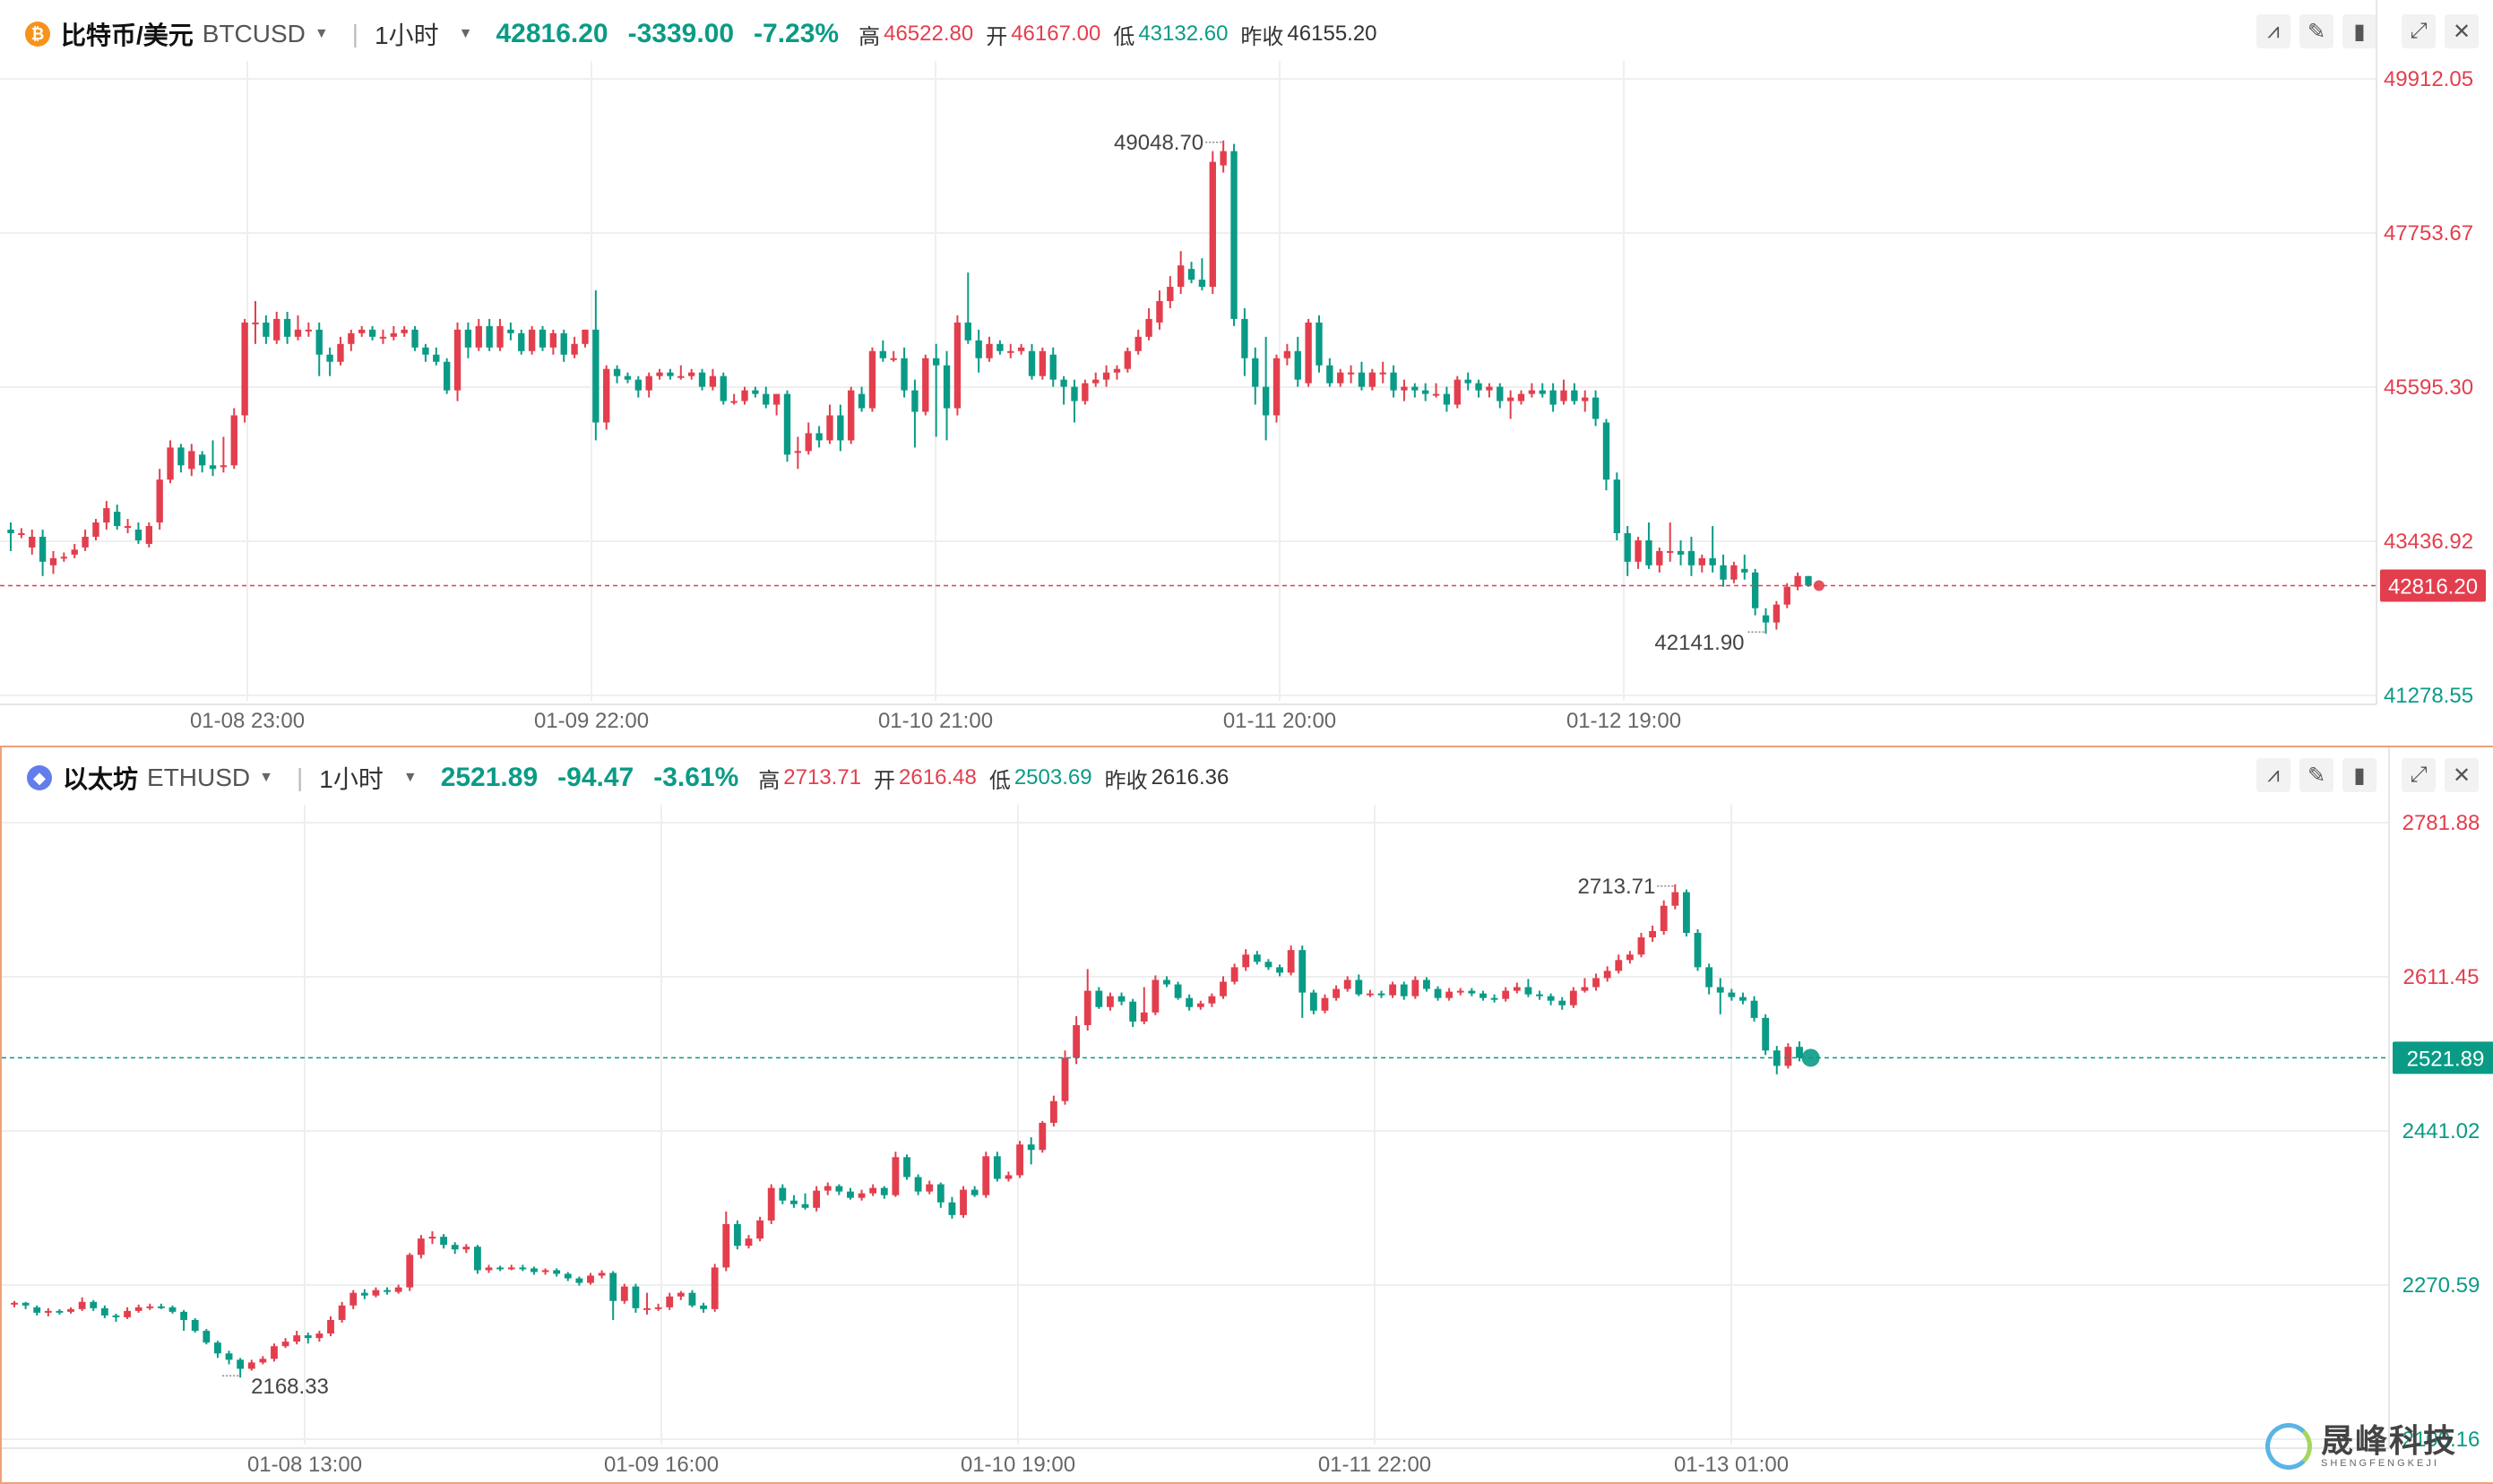 The image size is (2493, 1484). What do you see at coordinates (2446, 1059) in the screenshot?
I see `last-price-label: 2521.89` at bounding box center [2446, 1059].